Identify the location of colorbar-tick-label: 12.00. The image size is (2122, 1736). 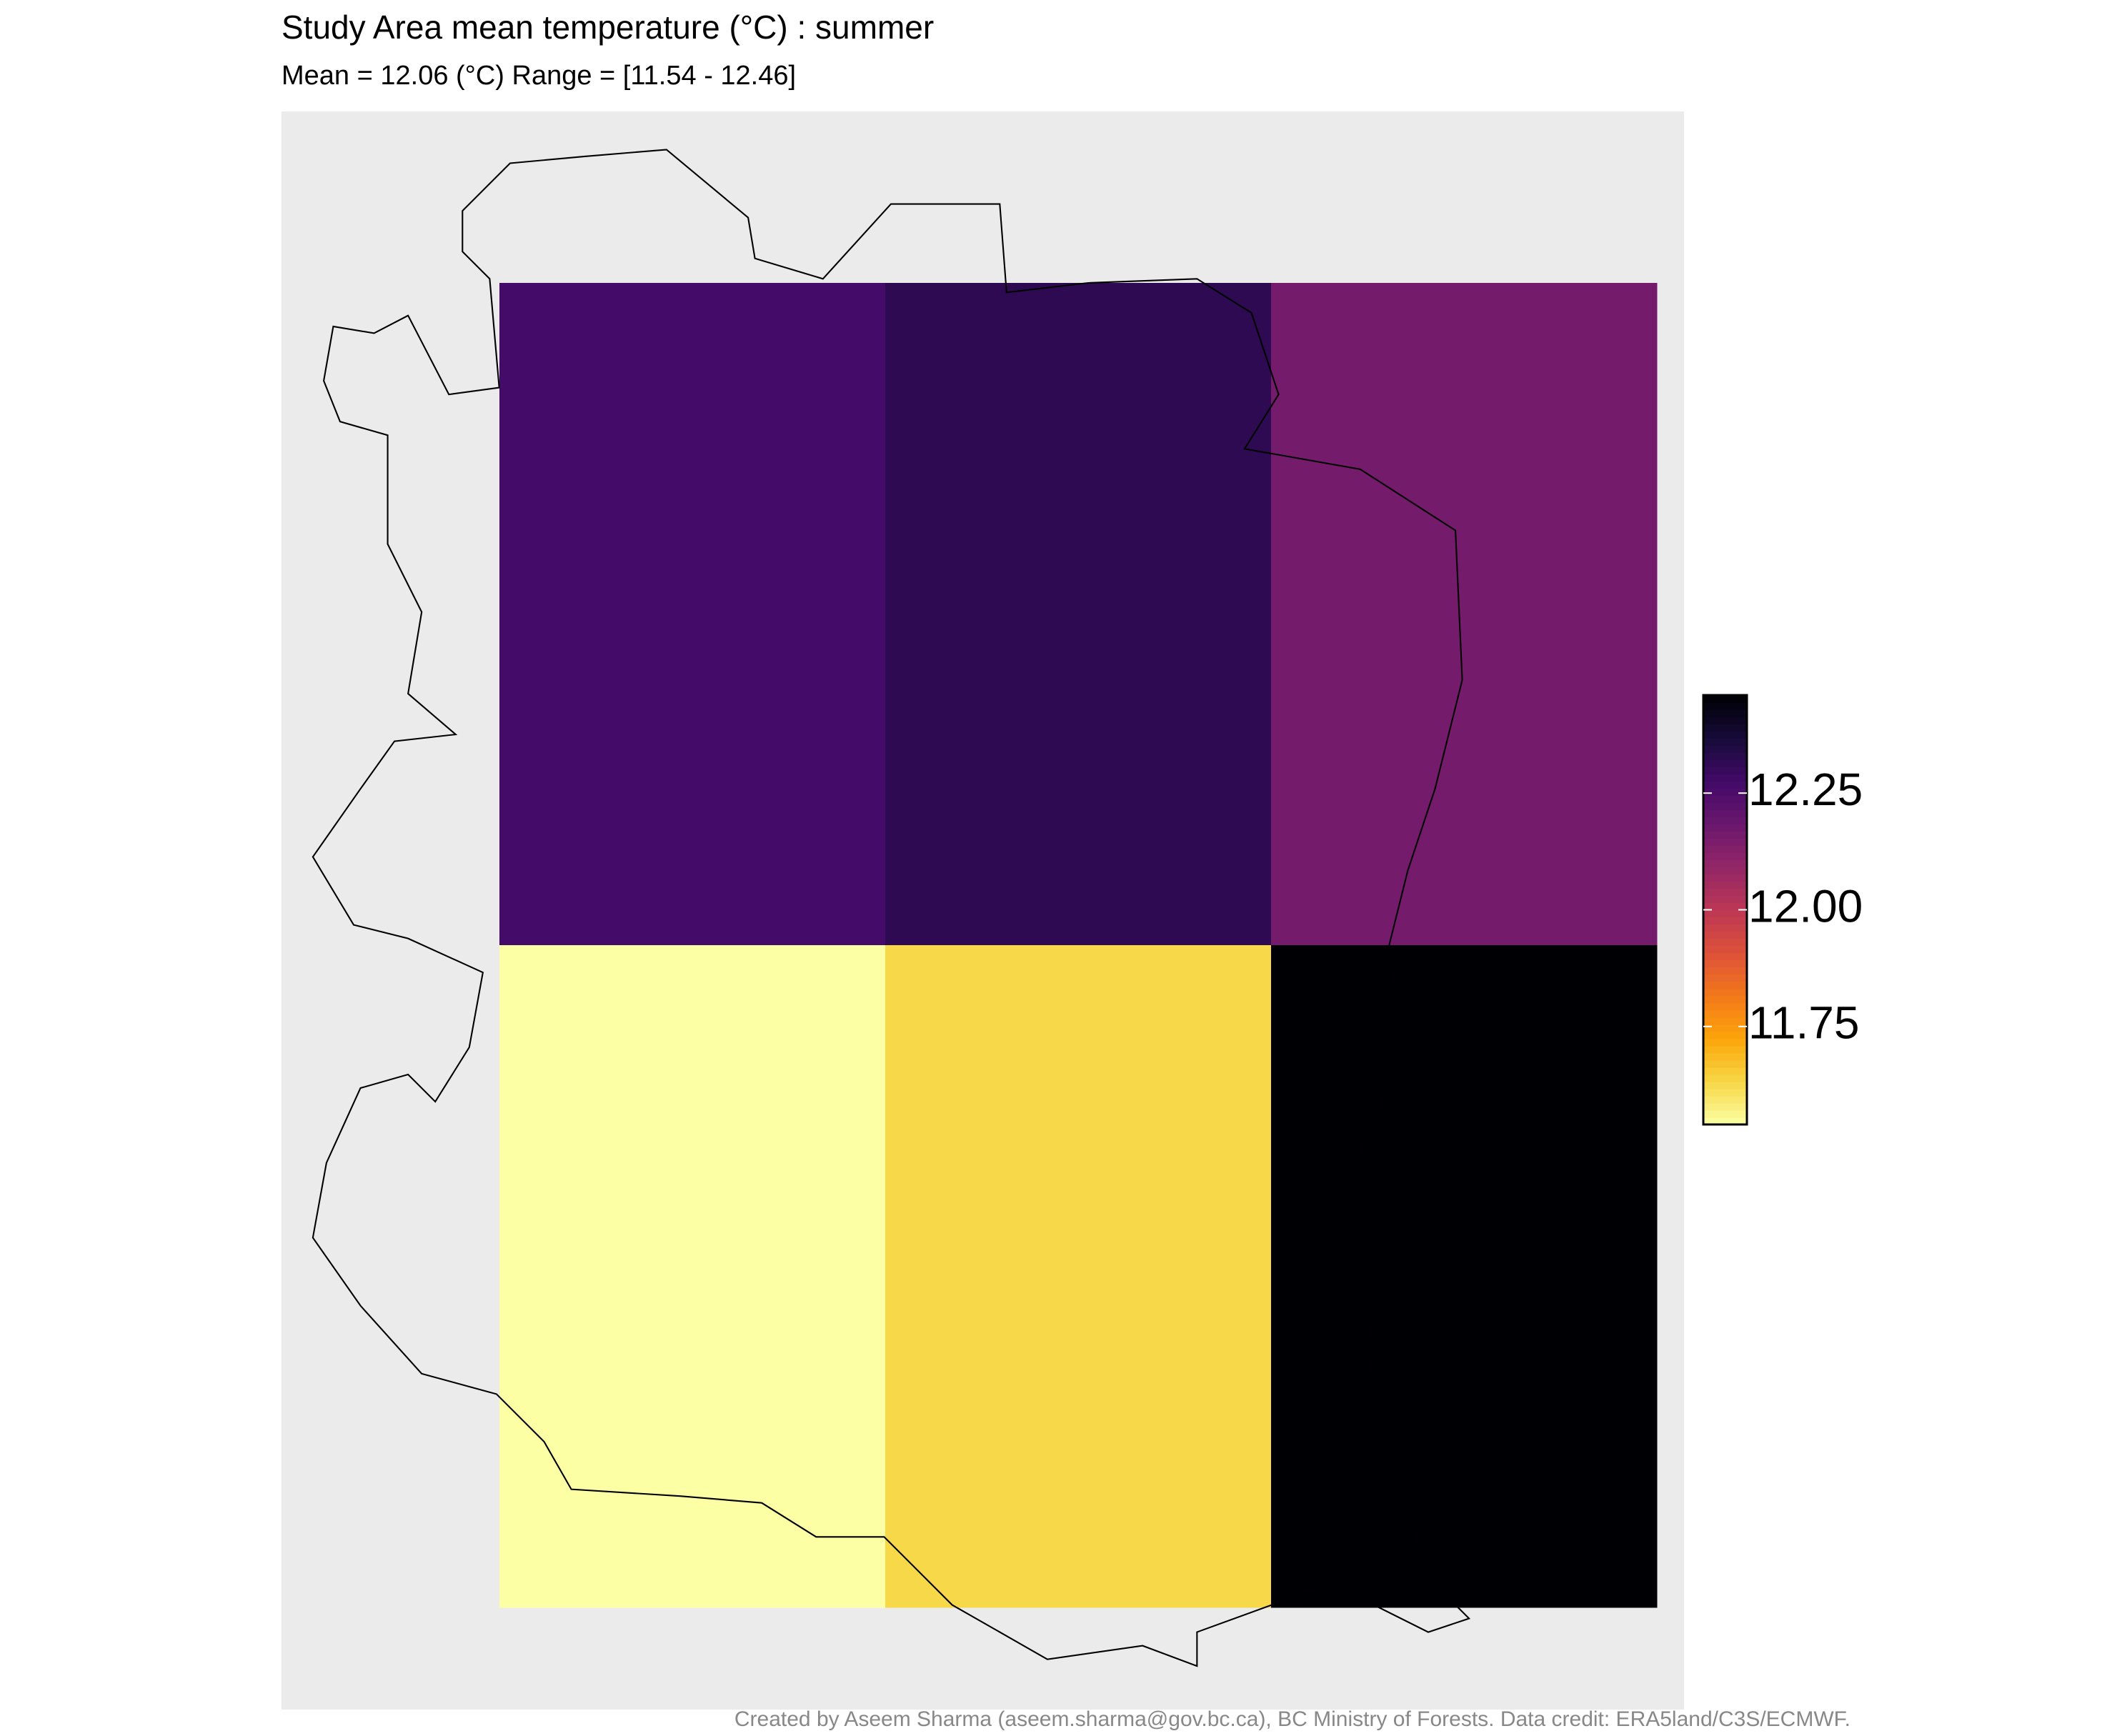
(1805, 906).